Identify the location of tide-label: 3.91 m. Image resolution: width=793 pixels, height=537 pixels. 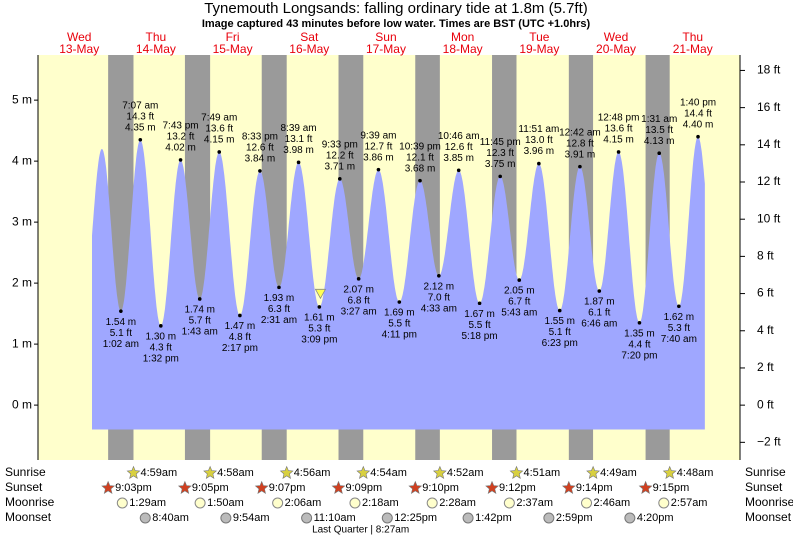
(580, 154).